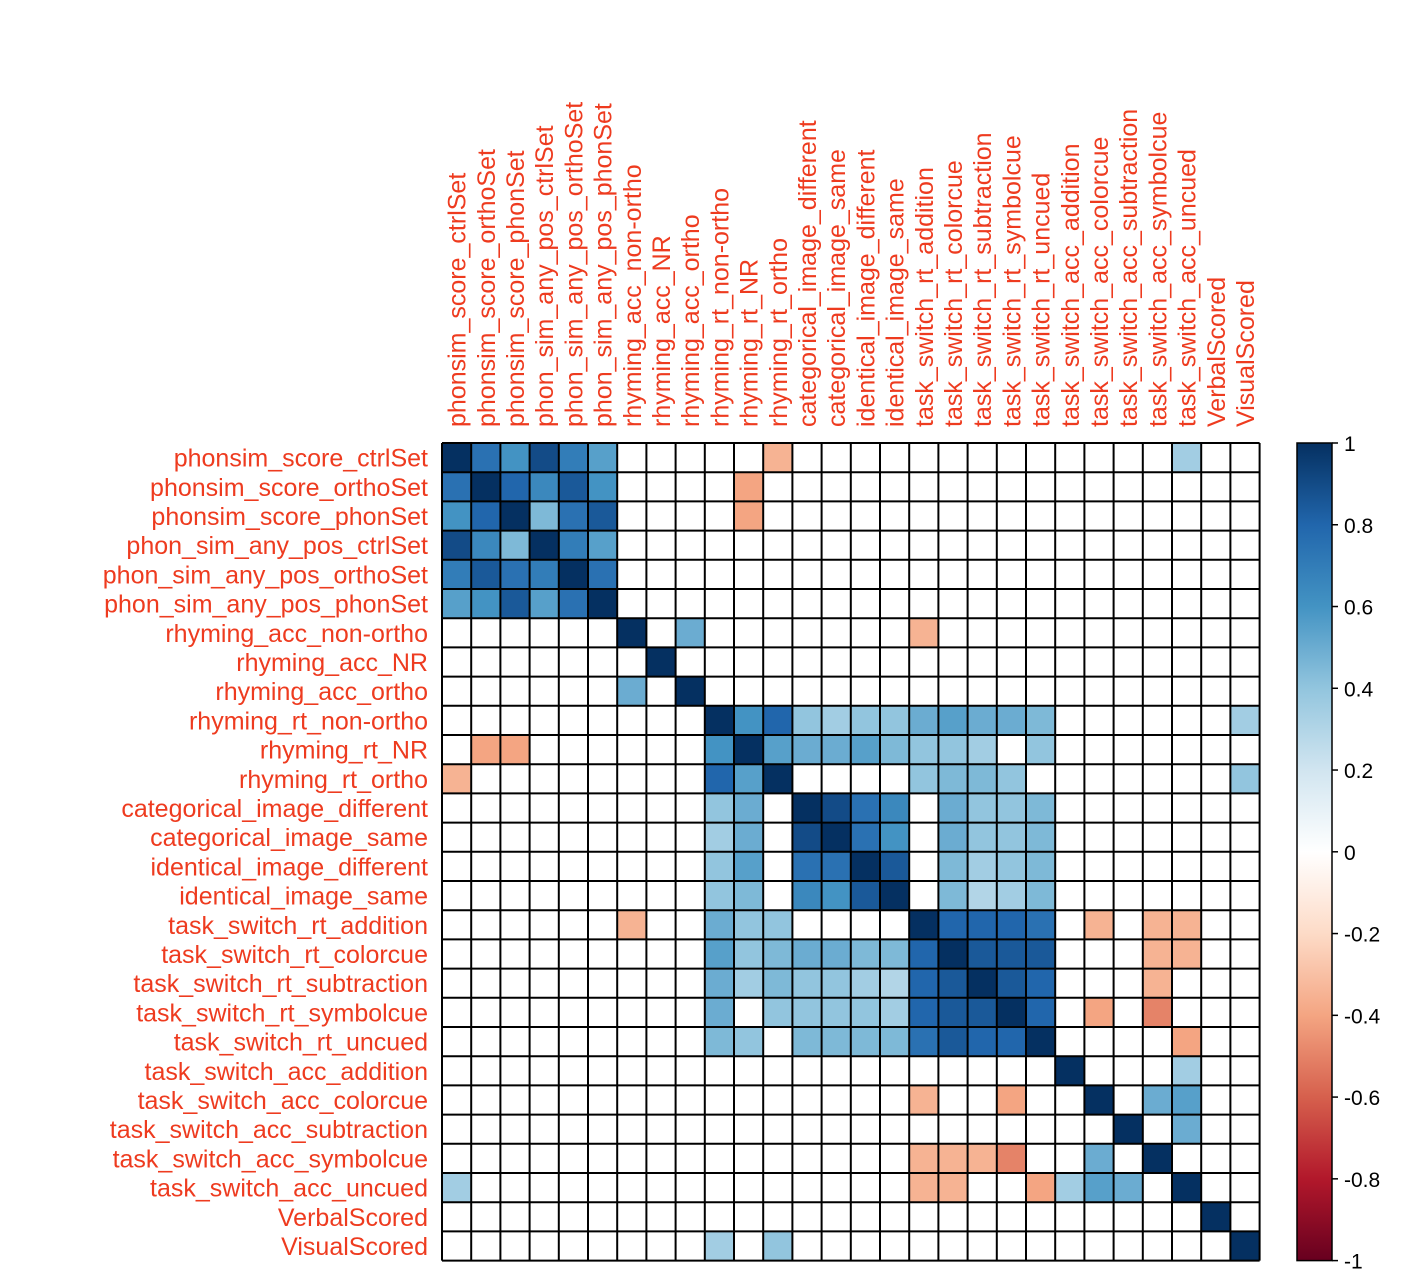  What do you see at coordinates (574, 264) in the screenshot?
I see `column-label: phon_sim_any_pos_orthoSet` at bounding box center [574, 264].